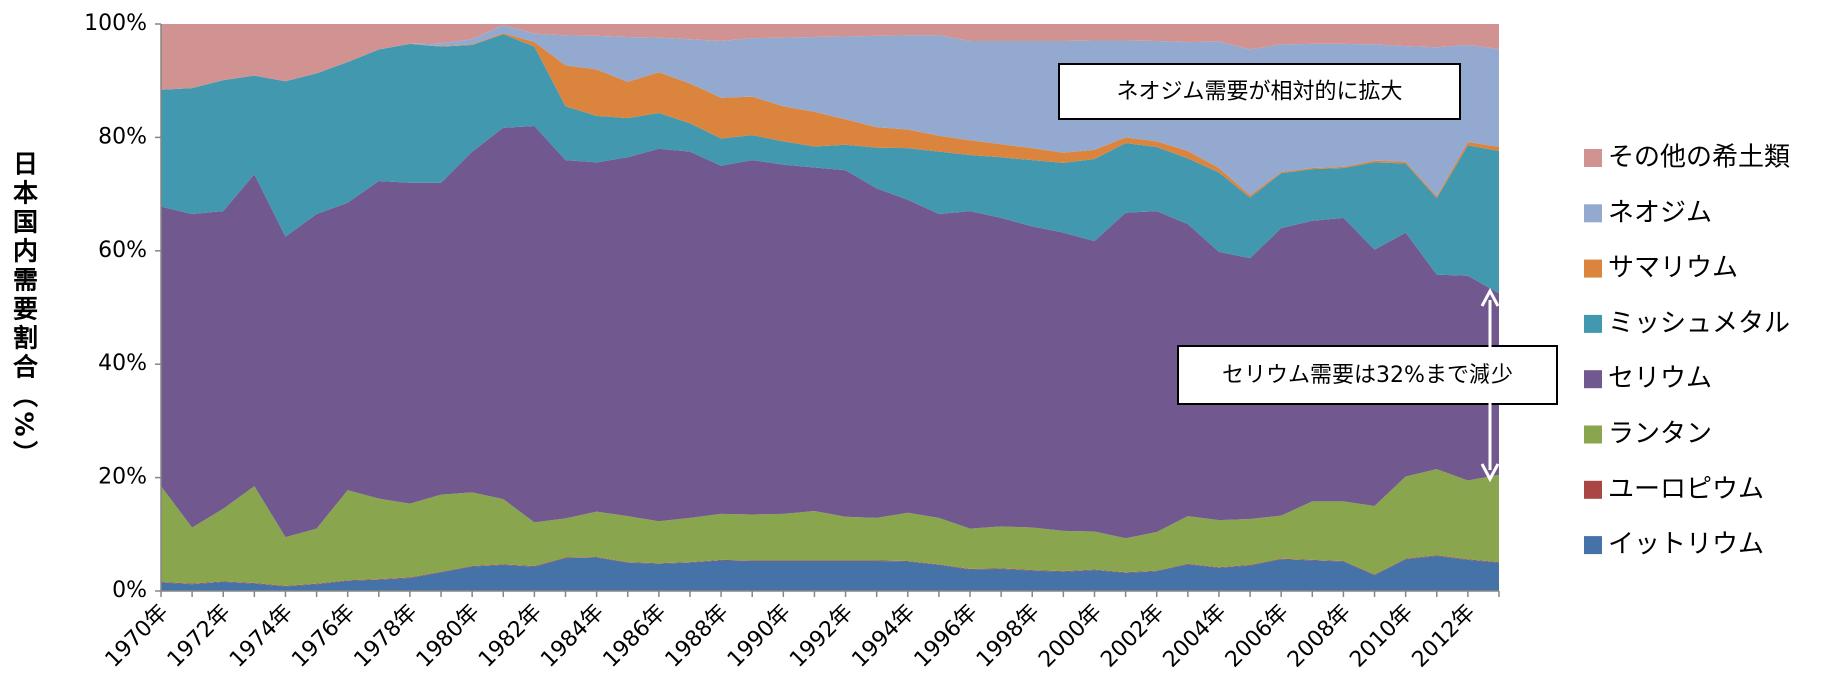 Image resolution: width=1829 pixels, height=695 pixels. I want to click on x-tick-label: 1990年, so click(759, 636).